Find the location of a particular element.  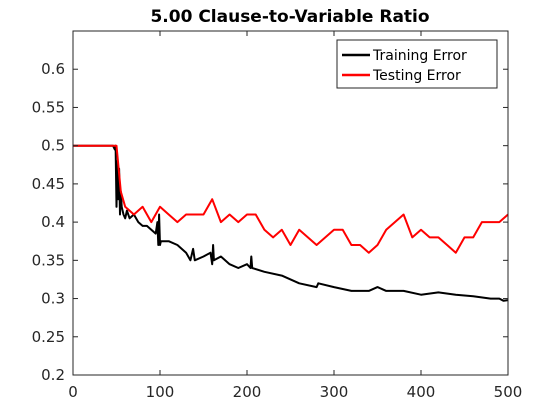

y-tick-label: 0.4 is located at coordinates (53, 222).